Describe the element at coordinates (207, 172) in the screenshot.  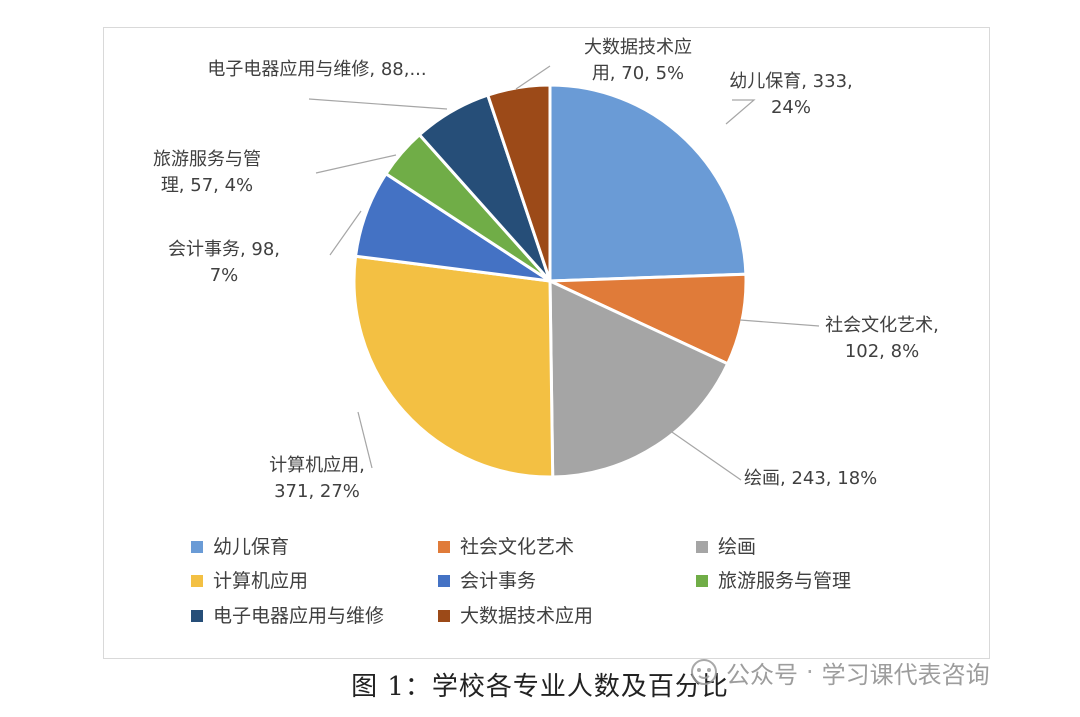
I see `data-label-6: 旅游服务与管理, 57, 4%` at that location.